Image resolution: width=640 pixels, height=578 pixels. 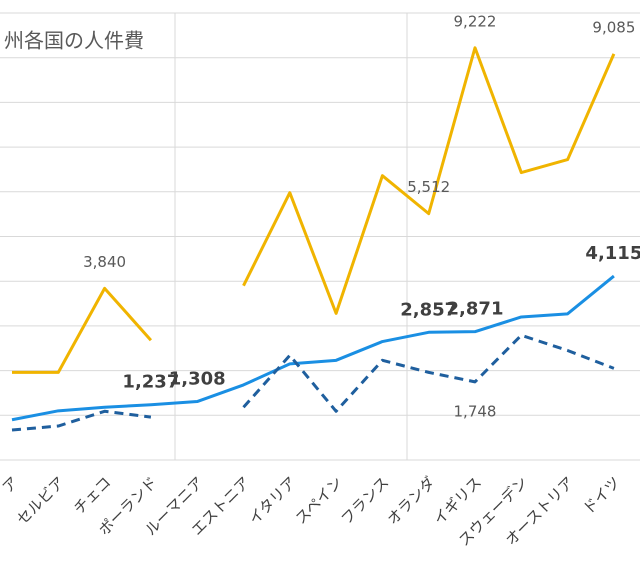 I want to click on x-tick-label: ドイツ, so click(x=601, y=495).